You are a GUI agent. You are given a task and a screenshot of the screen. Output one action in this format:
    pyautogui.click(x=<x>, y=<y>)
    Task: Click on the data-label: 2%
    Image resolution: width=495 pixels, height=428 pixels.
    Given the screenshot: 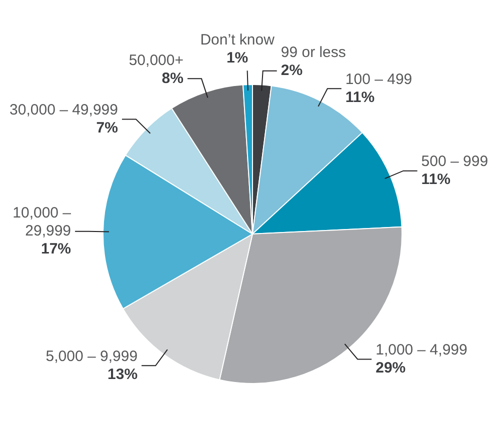 What is the action you would take?
    pyautogui.click(x=291, y=70)
    